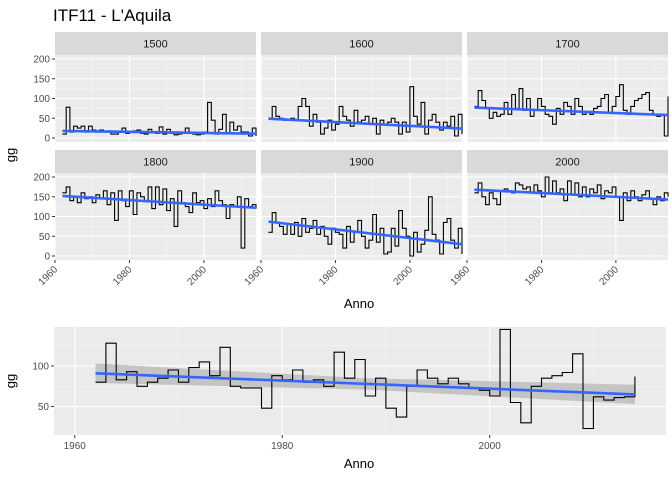 The image size is (672, 480). I want to click on facet-panel: 1500 0 50 100 150 200, so click(145, 88).